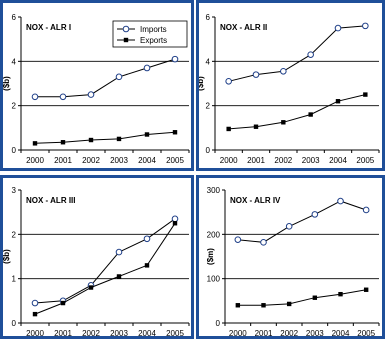  Describe the element at coordinates (14, 190) in the screenshot. I see `y-tick-label: 3` at that location.